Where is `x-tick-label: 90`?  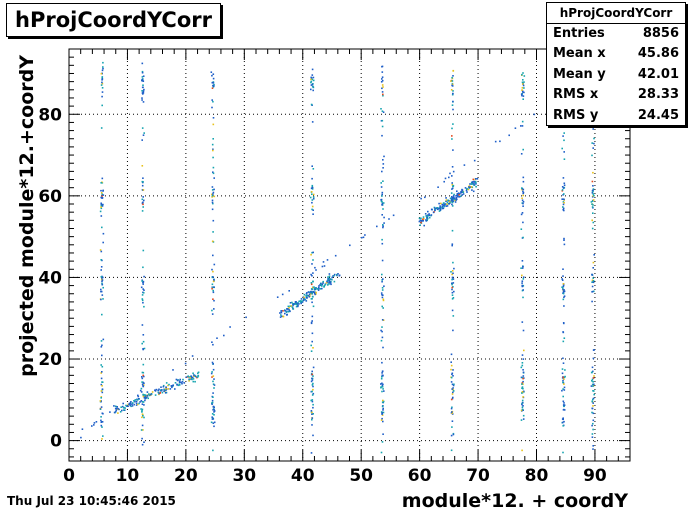
x-tick-label: 90 is located at coordinates (595, 476).